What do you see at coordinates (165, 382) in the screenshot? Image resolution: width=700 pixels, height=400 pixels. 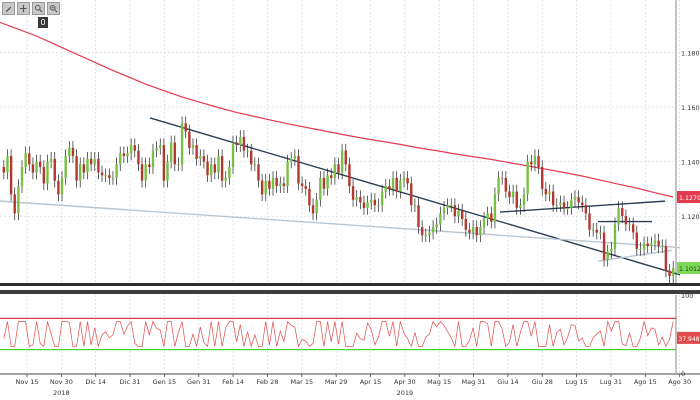 I see `x-tick-label: Gen 15` at bounding box center [165, 382].